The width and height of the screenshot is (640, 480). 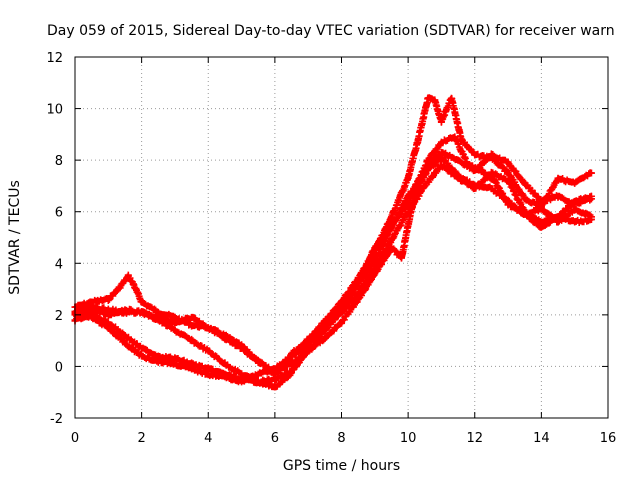 What do you see at coordinates (54, 110) in the screenshot?
I see `y-tick-label: 10` at bounding box center [54, 110].